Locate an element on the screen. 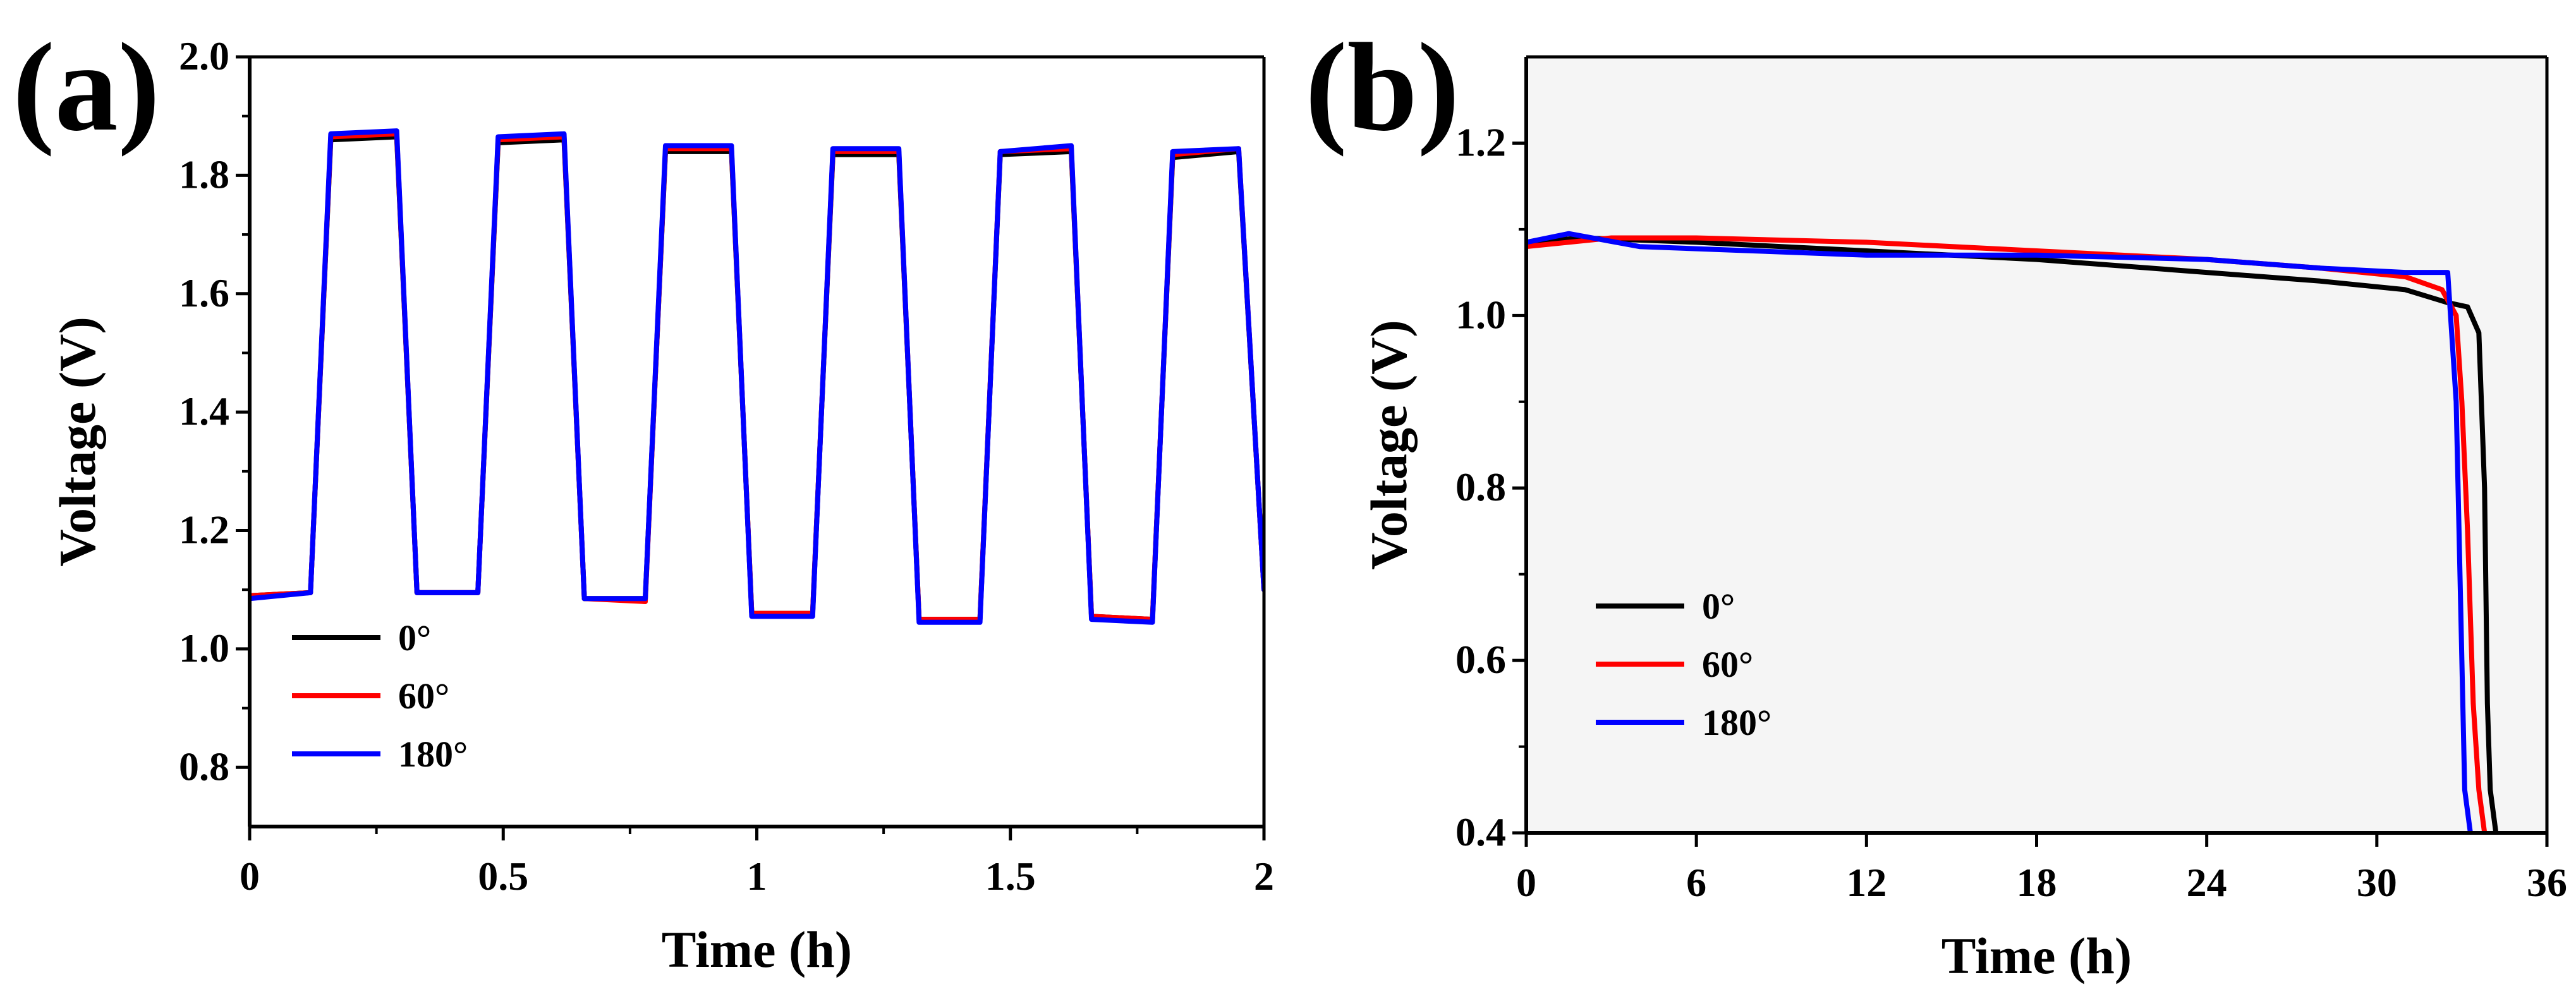 This screenshot has width=2576, height=994. x-tick-label-a-1: 0.5 is located at coordinates (503, 876).